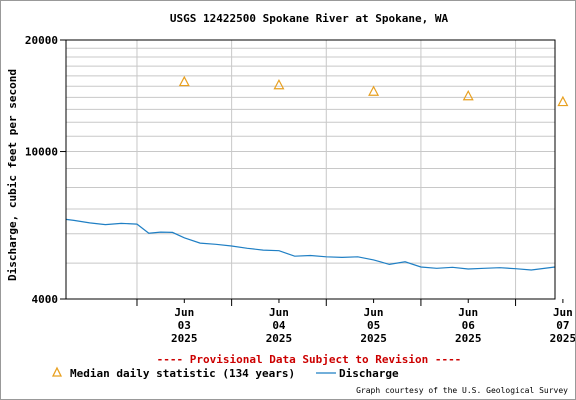 Image resolution: width=576 pixels, height=400 pixels. I want to click on y-axis-label: Discharge, cubic feet per second, so click(12, 175).